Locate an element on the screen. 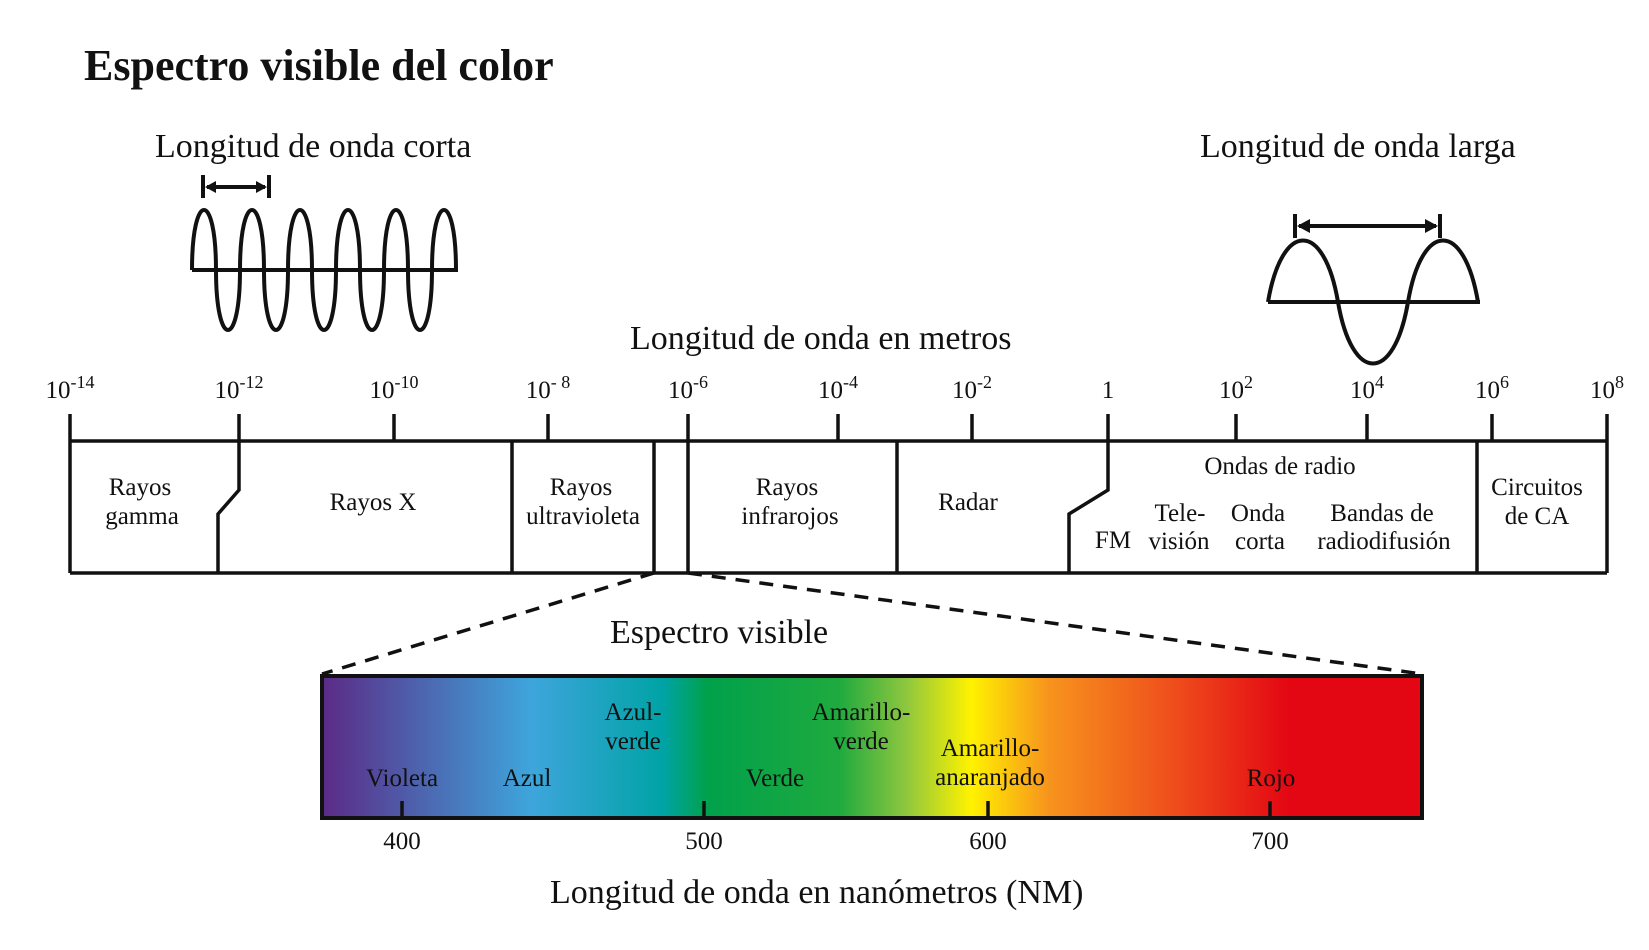 This screenshot has height=950, width=1649. short-wavelength-label: Longitud de onda corta is located at coordinates (313, 146).